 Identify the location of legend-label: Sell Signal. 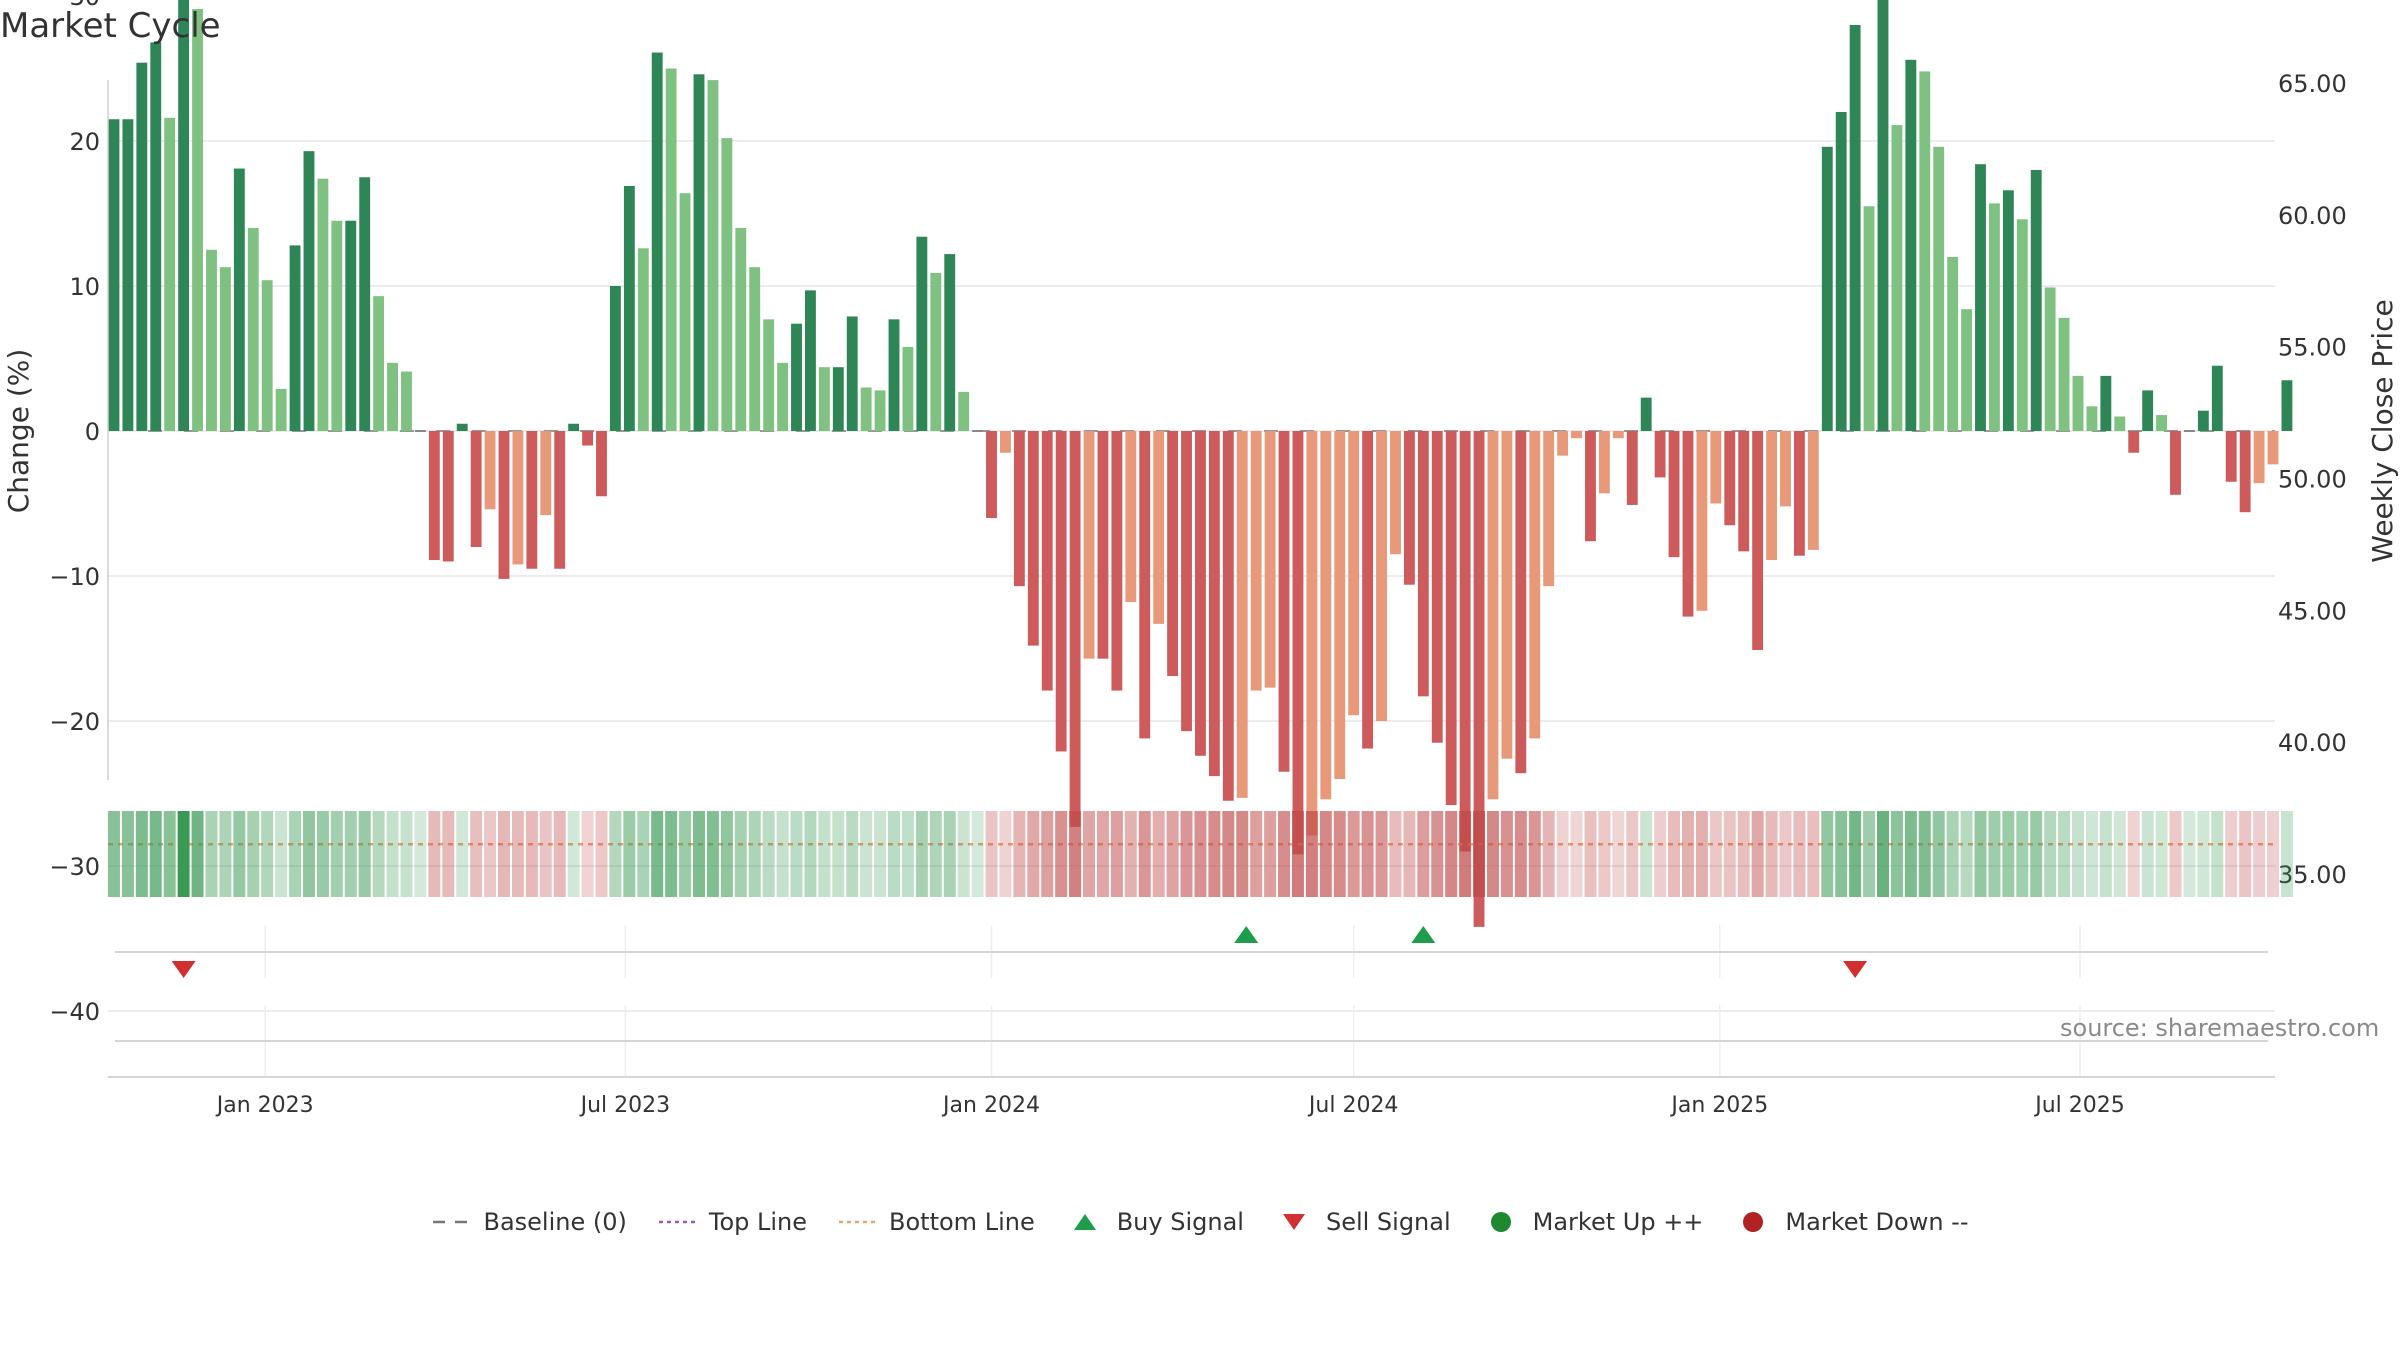
(1388, 1222).